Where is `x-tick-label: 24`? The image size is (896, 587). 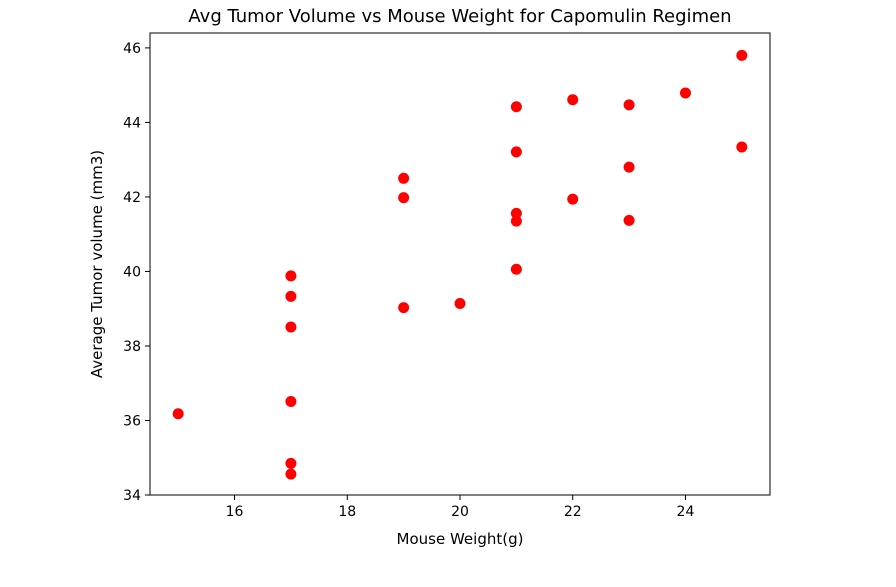 x-tick-label: 24 is located at coordinates (686, 512).